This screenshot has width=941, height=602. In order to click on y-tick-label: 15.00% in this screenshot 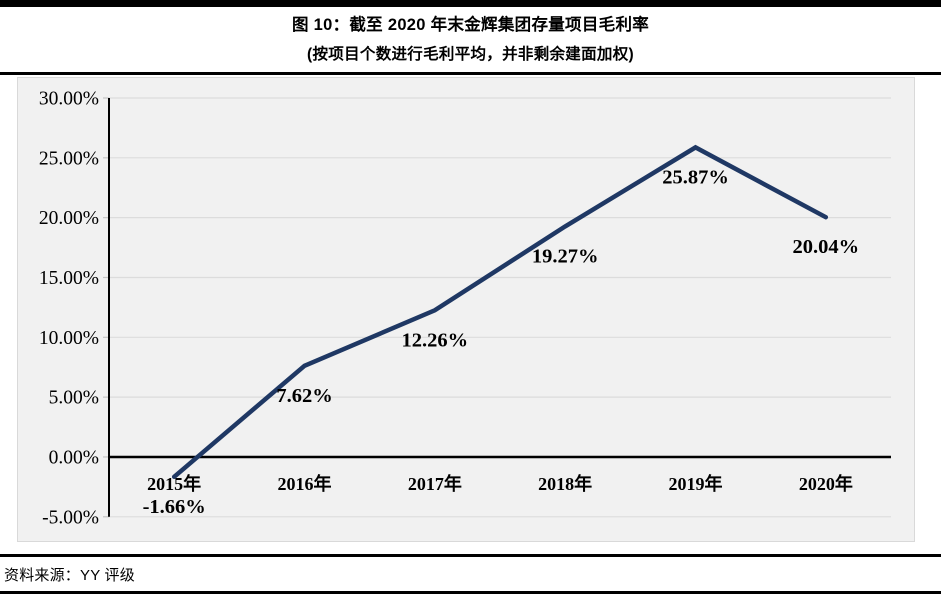, I will do `click(69, 278)`.